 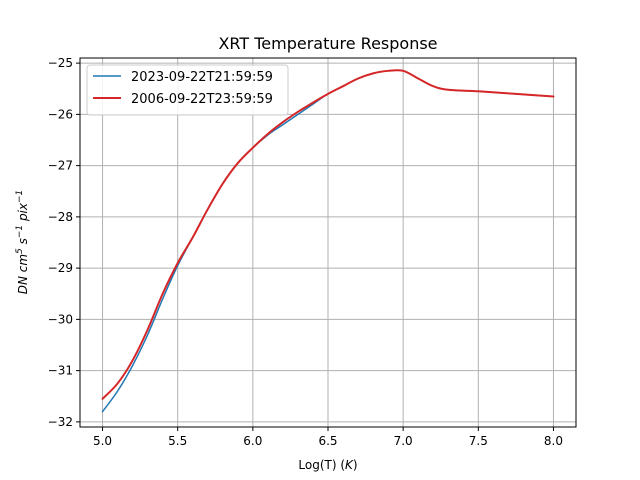 I want to click on x-tick-label: 8.0, so click(x=553, y=441).